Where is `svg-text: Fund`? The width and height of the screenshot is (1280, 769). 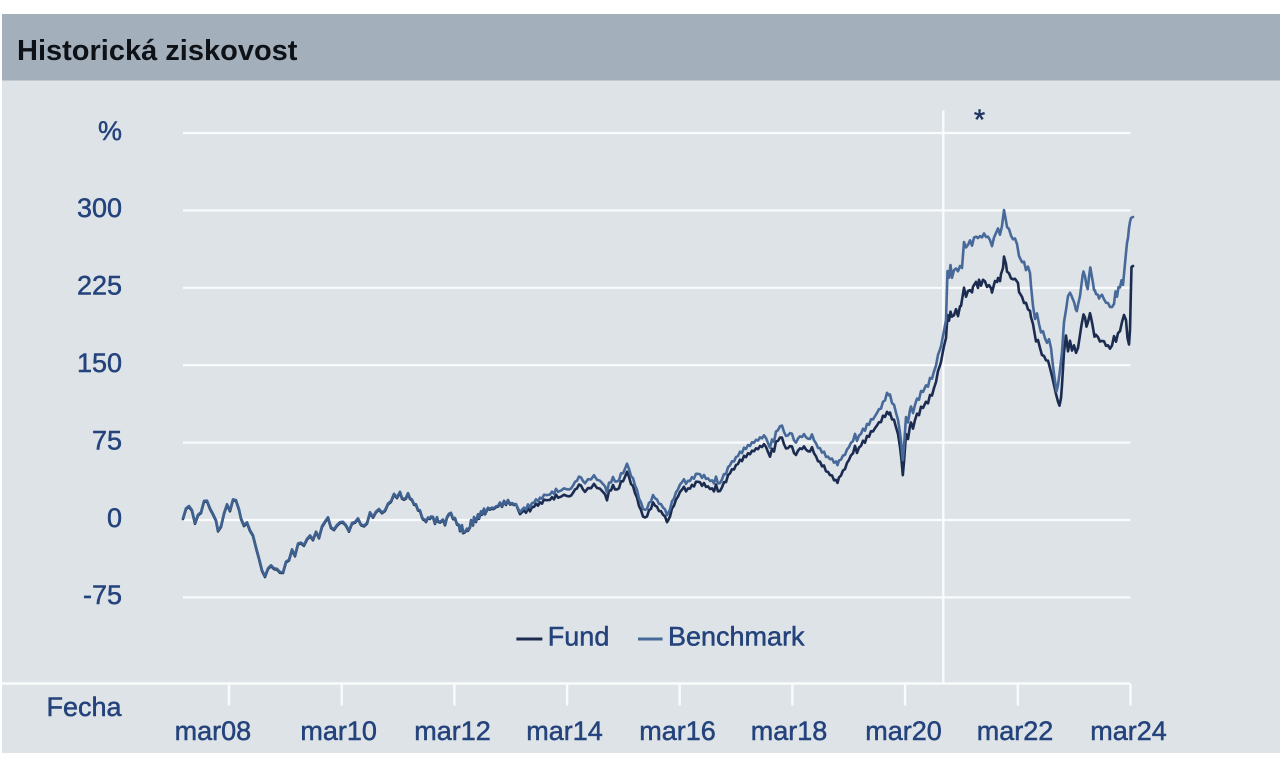
svg-text: Fund is located at coordinates (579, 637).